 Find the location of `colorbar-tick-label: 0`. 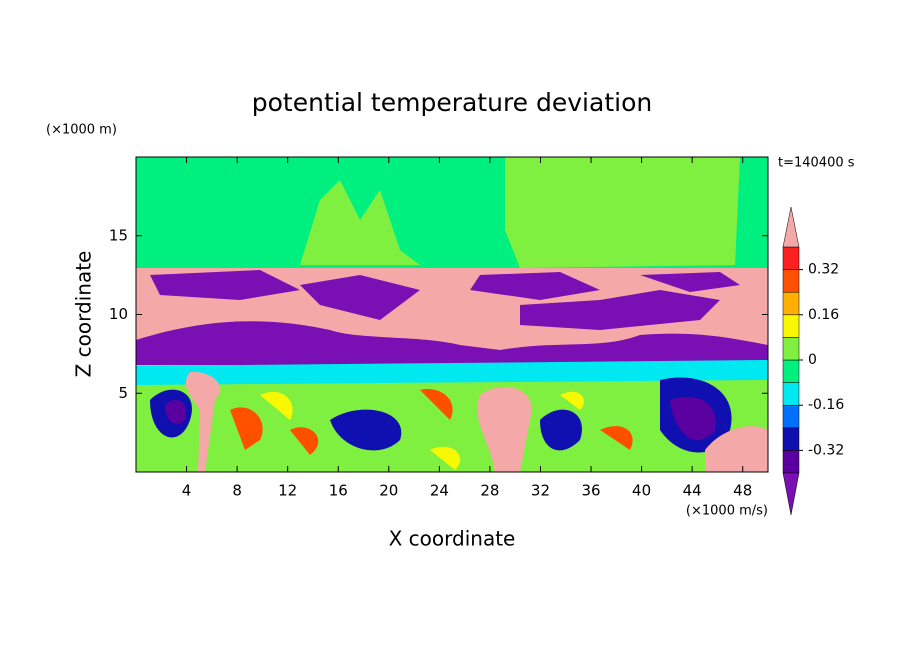

colorbar-tick-label: 0 is located at coordinates (812, 360).